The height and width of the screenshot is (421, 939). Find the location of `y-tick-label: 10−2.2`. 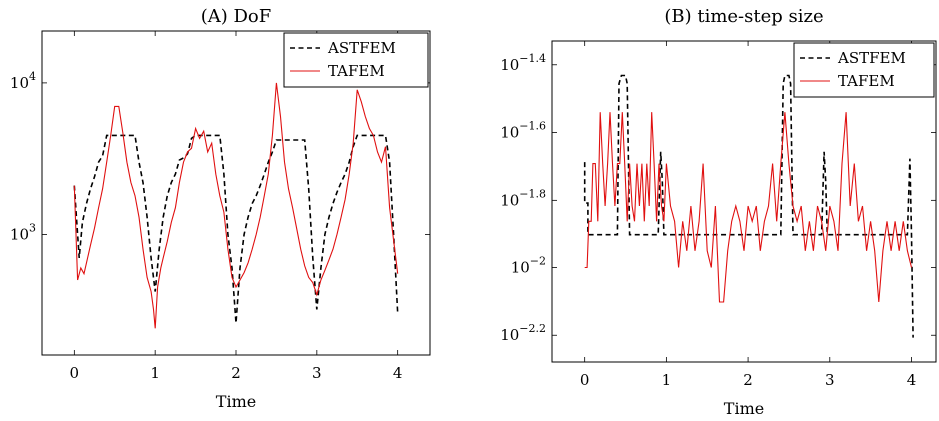

y-tick-label: 10−2.2 is located at coordinates (523, 333).